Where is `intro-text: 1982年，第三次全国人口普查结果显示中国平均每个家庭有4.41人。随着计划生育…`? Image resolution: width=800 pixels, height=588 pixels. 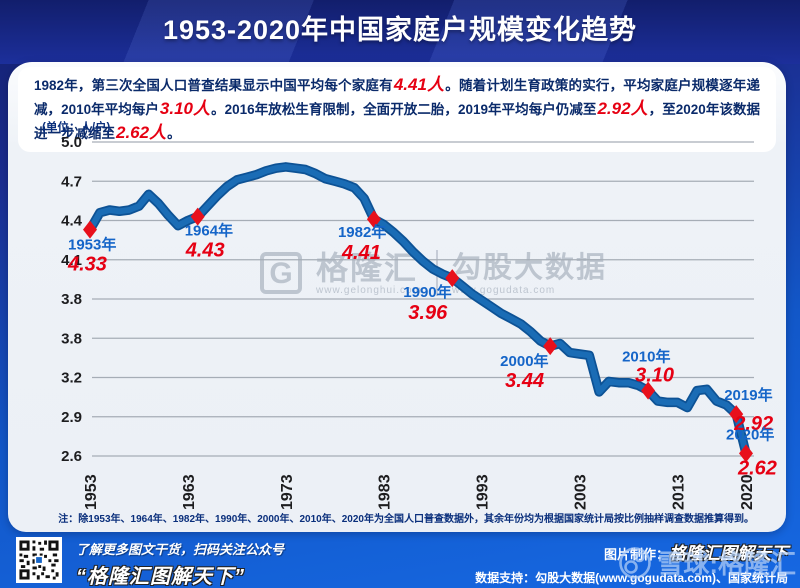
intro-text: 1982年，第三次全国人口普查结果显示中国平均每个家庭有4.41人。随着计划生育… is located at coordinates (397, 109).